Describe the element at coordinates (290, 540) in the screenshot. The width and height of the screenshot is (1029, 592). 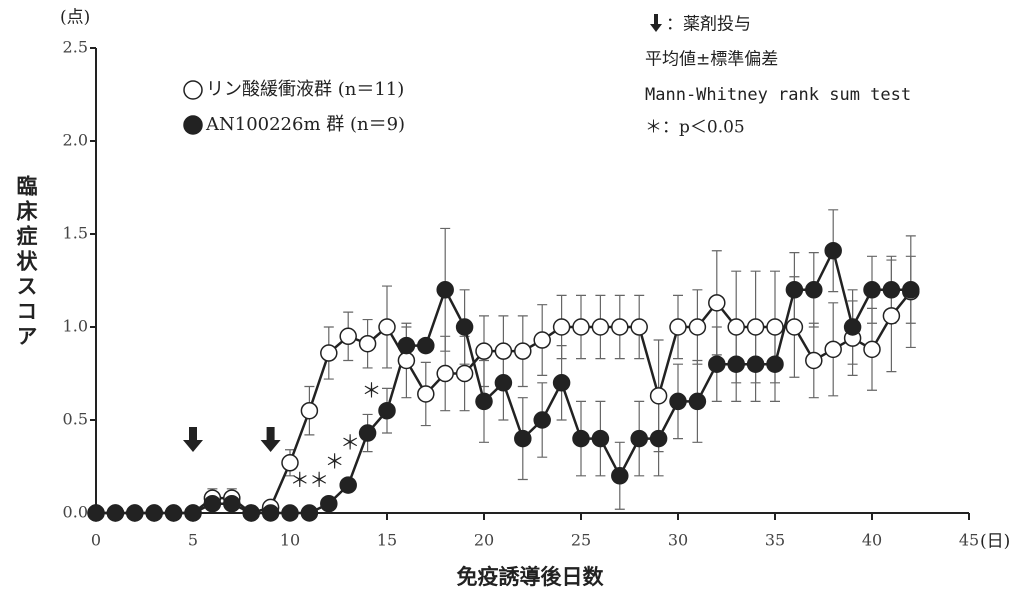
I see `x-tick-label: 10` at that location.